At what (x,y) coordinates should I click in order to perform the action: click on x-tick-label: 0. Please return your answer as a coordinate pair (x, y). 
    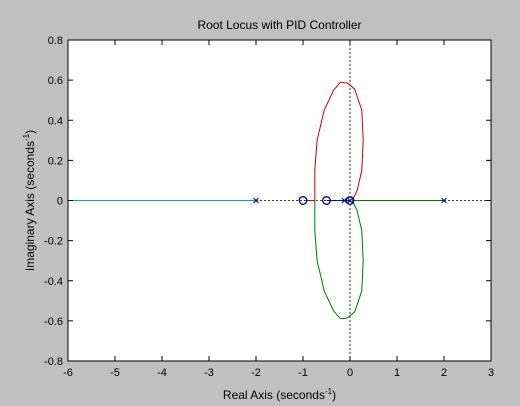
    Looking at the image, I should click on (350, 373).